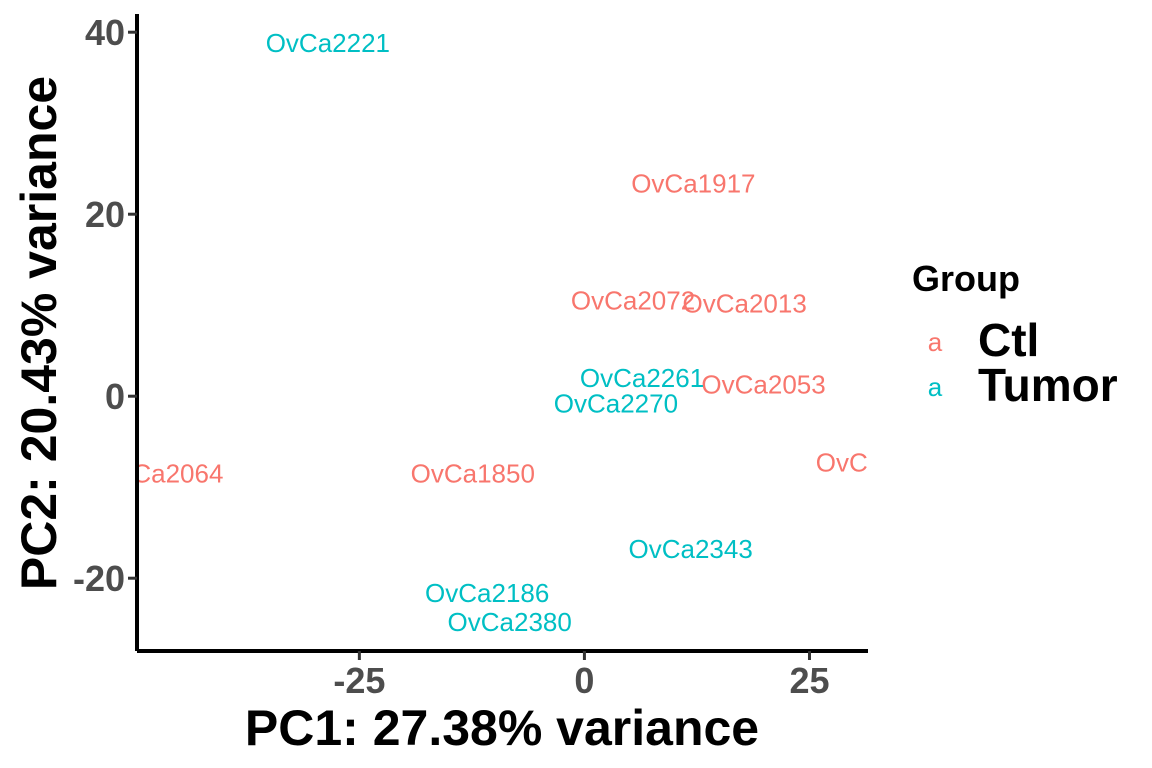 The height and width of the screenshot is (768, 1152). Describe the element at coordinates (763, 384) in the screenshot. I see `point-label: OvCa2053` at that location.